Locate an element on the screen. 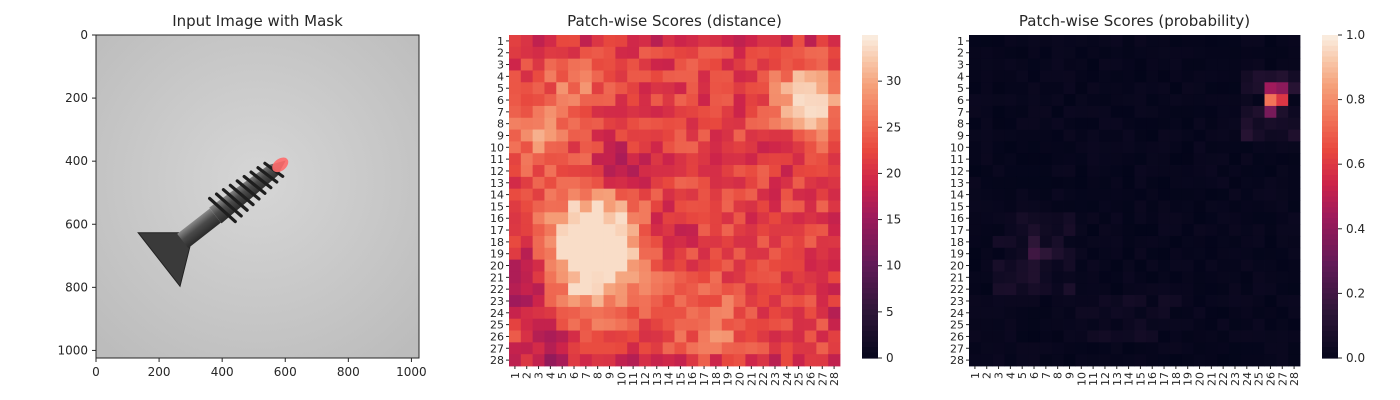  row-tick-label: 13 is located at coordinates (957, 183).